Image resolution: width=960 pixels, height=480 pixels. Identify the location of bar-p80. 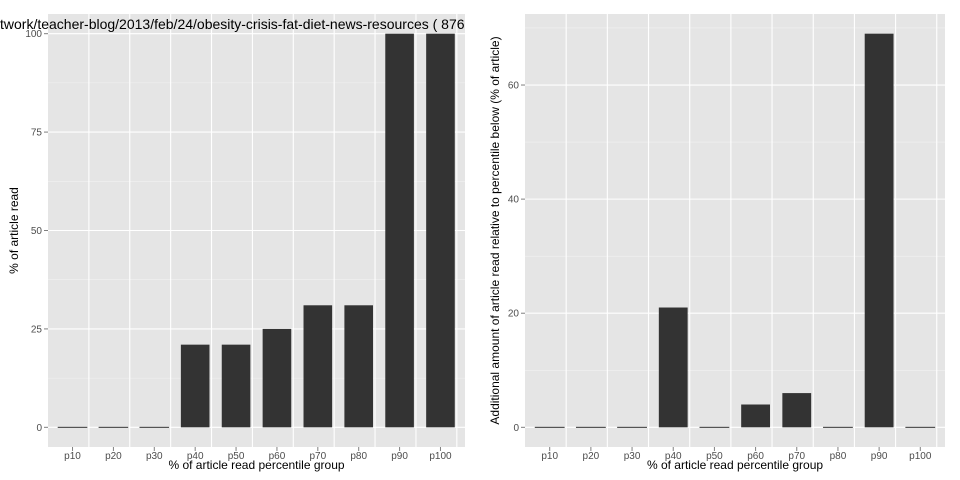
(359, 366).